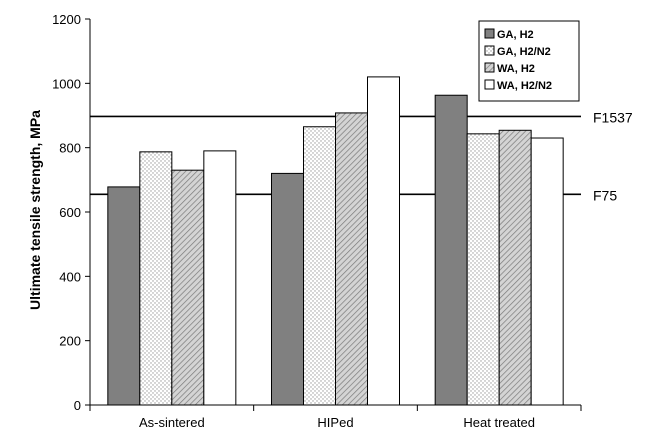  What do you see at coordinates (77, 405) in the screenshot?
I see `y-tick-label-1: 0` at bounding box center [77, 405].